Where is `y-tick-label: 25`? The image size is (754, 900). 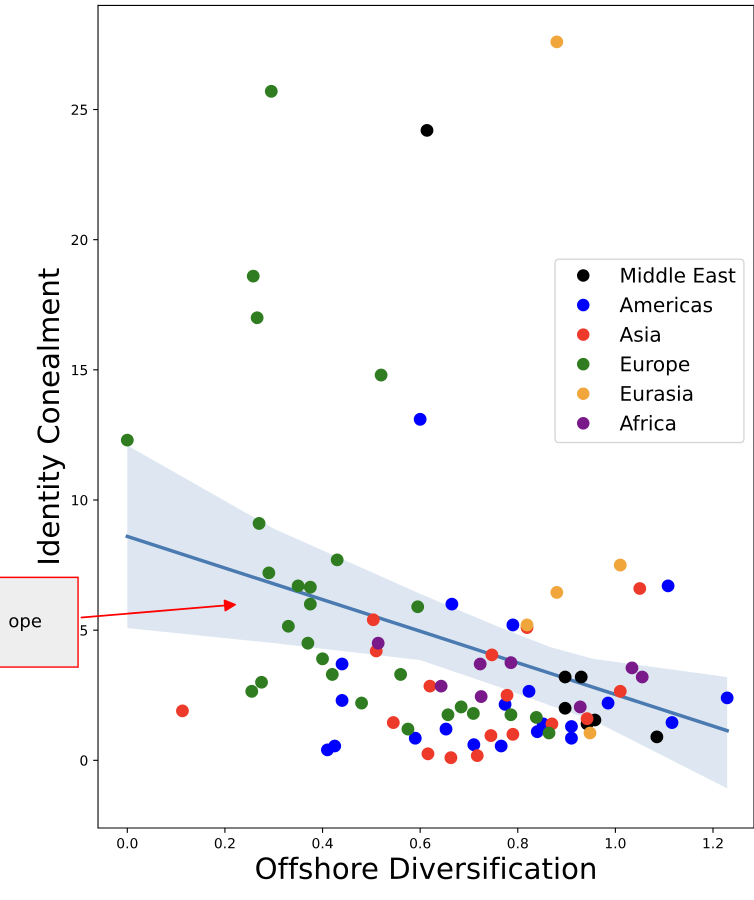 y-tick-label: 25 is located at coordinates (80, 109).